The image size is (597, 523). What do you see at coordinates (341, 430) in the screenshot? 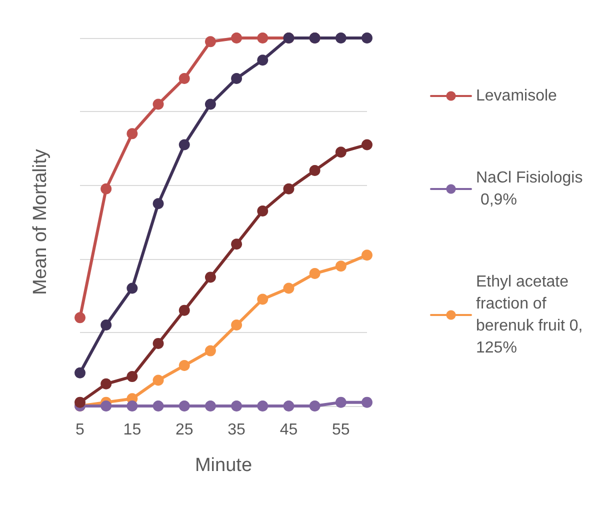
I see `x-tick-label: 55` at bounding box center [341, 430].